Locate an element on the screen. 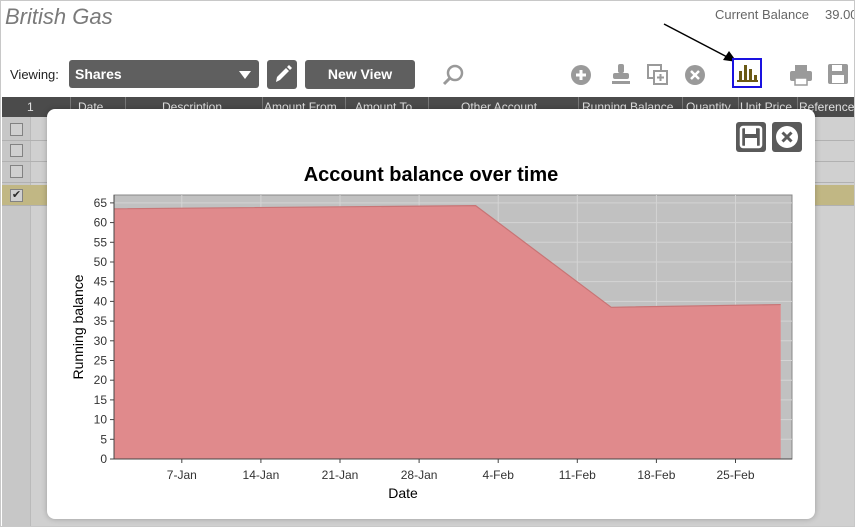 The image size is (855, 527). chevron-down-icon is located at coordinates (245, 75).